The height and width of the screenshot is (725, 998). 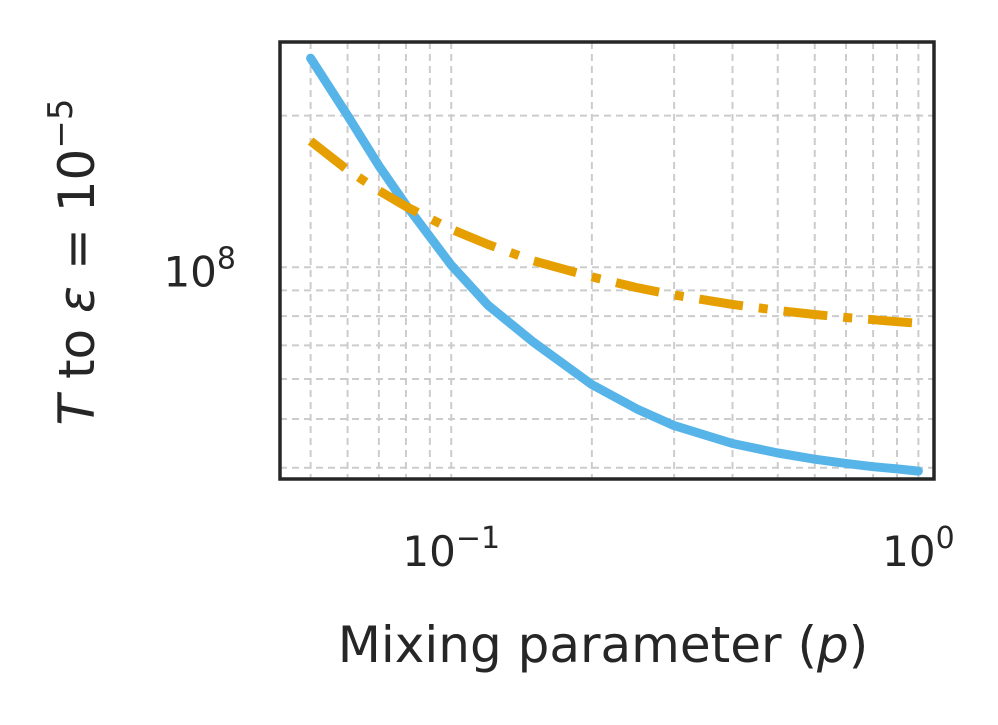 I want to click on y-axis-label: T to ε = 10−5, so click(x=73, y=262).